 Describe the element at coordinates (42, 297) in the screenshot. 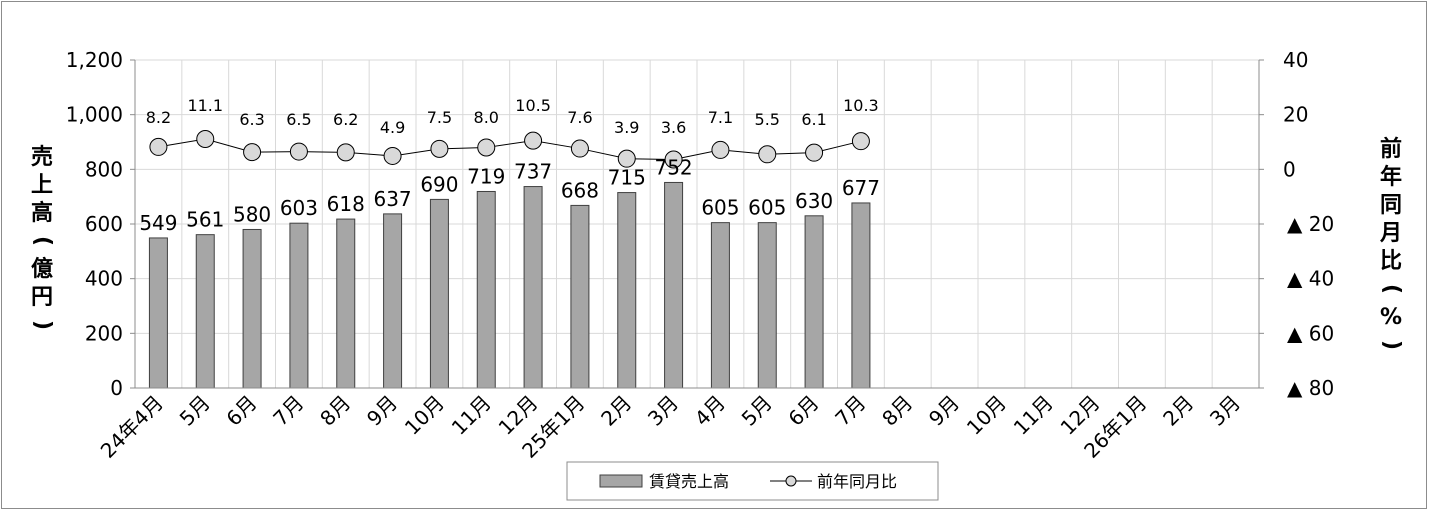

I see `axis-title-char: 円` at that location.